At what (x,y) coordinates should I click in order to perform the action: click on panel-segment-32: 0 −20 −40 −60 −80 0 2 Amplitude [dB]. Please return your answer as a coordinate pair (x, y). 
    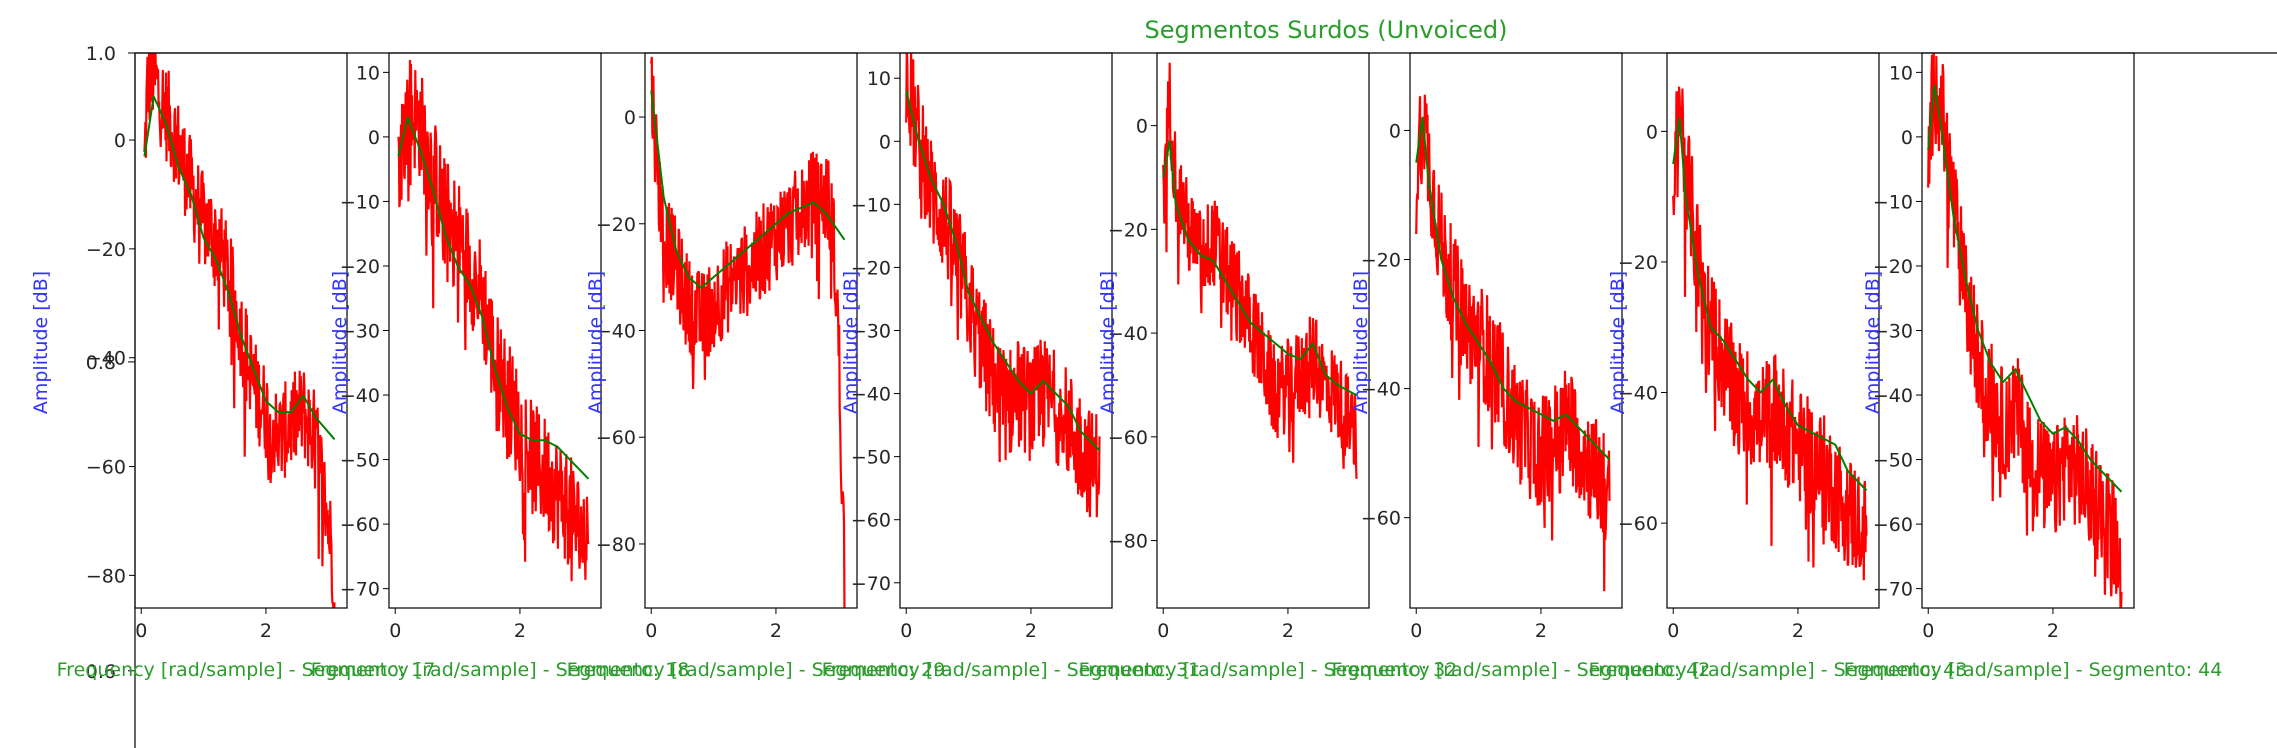
    Looking at the image, I should click on (1233, 347).